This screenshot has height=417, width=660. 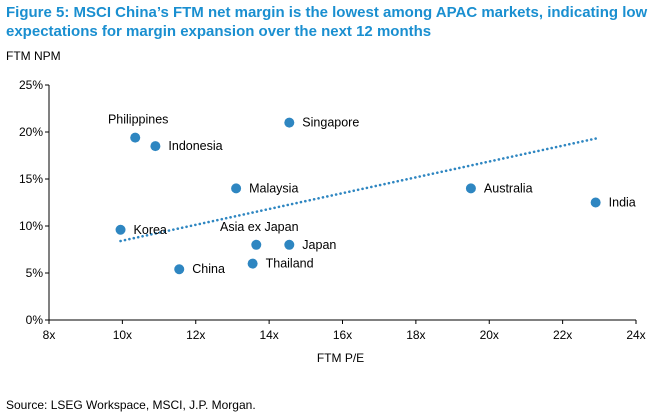 What do you see at coordinates (236, 188) in the screenshot?
I see `point-malaysia` at bounding box center [236, 188].